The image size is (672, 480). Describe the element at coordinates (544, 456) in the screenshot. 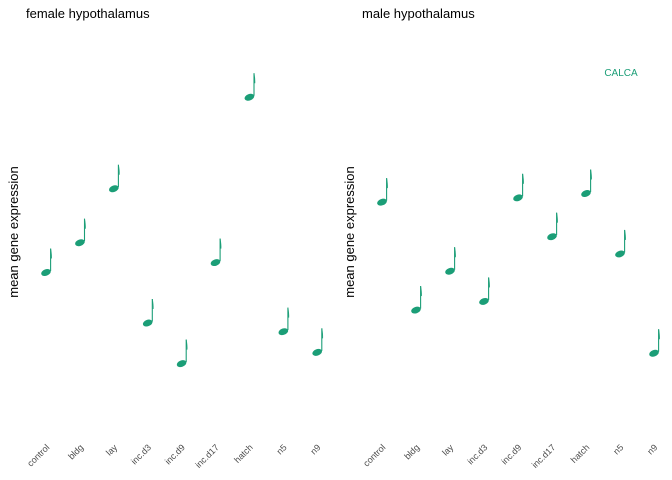

I see `male-x-tick-inc-d17: inc.d17` at that location.